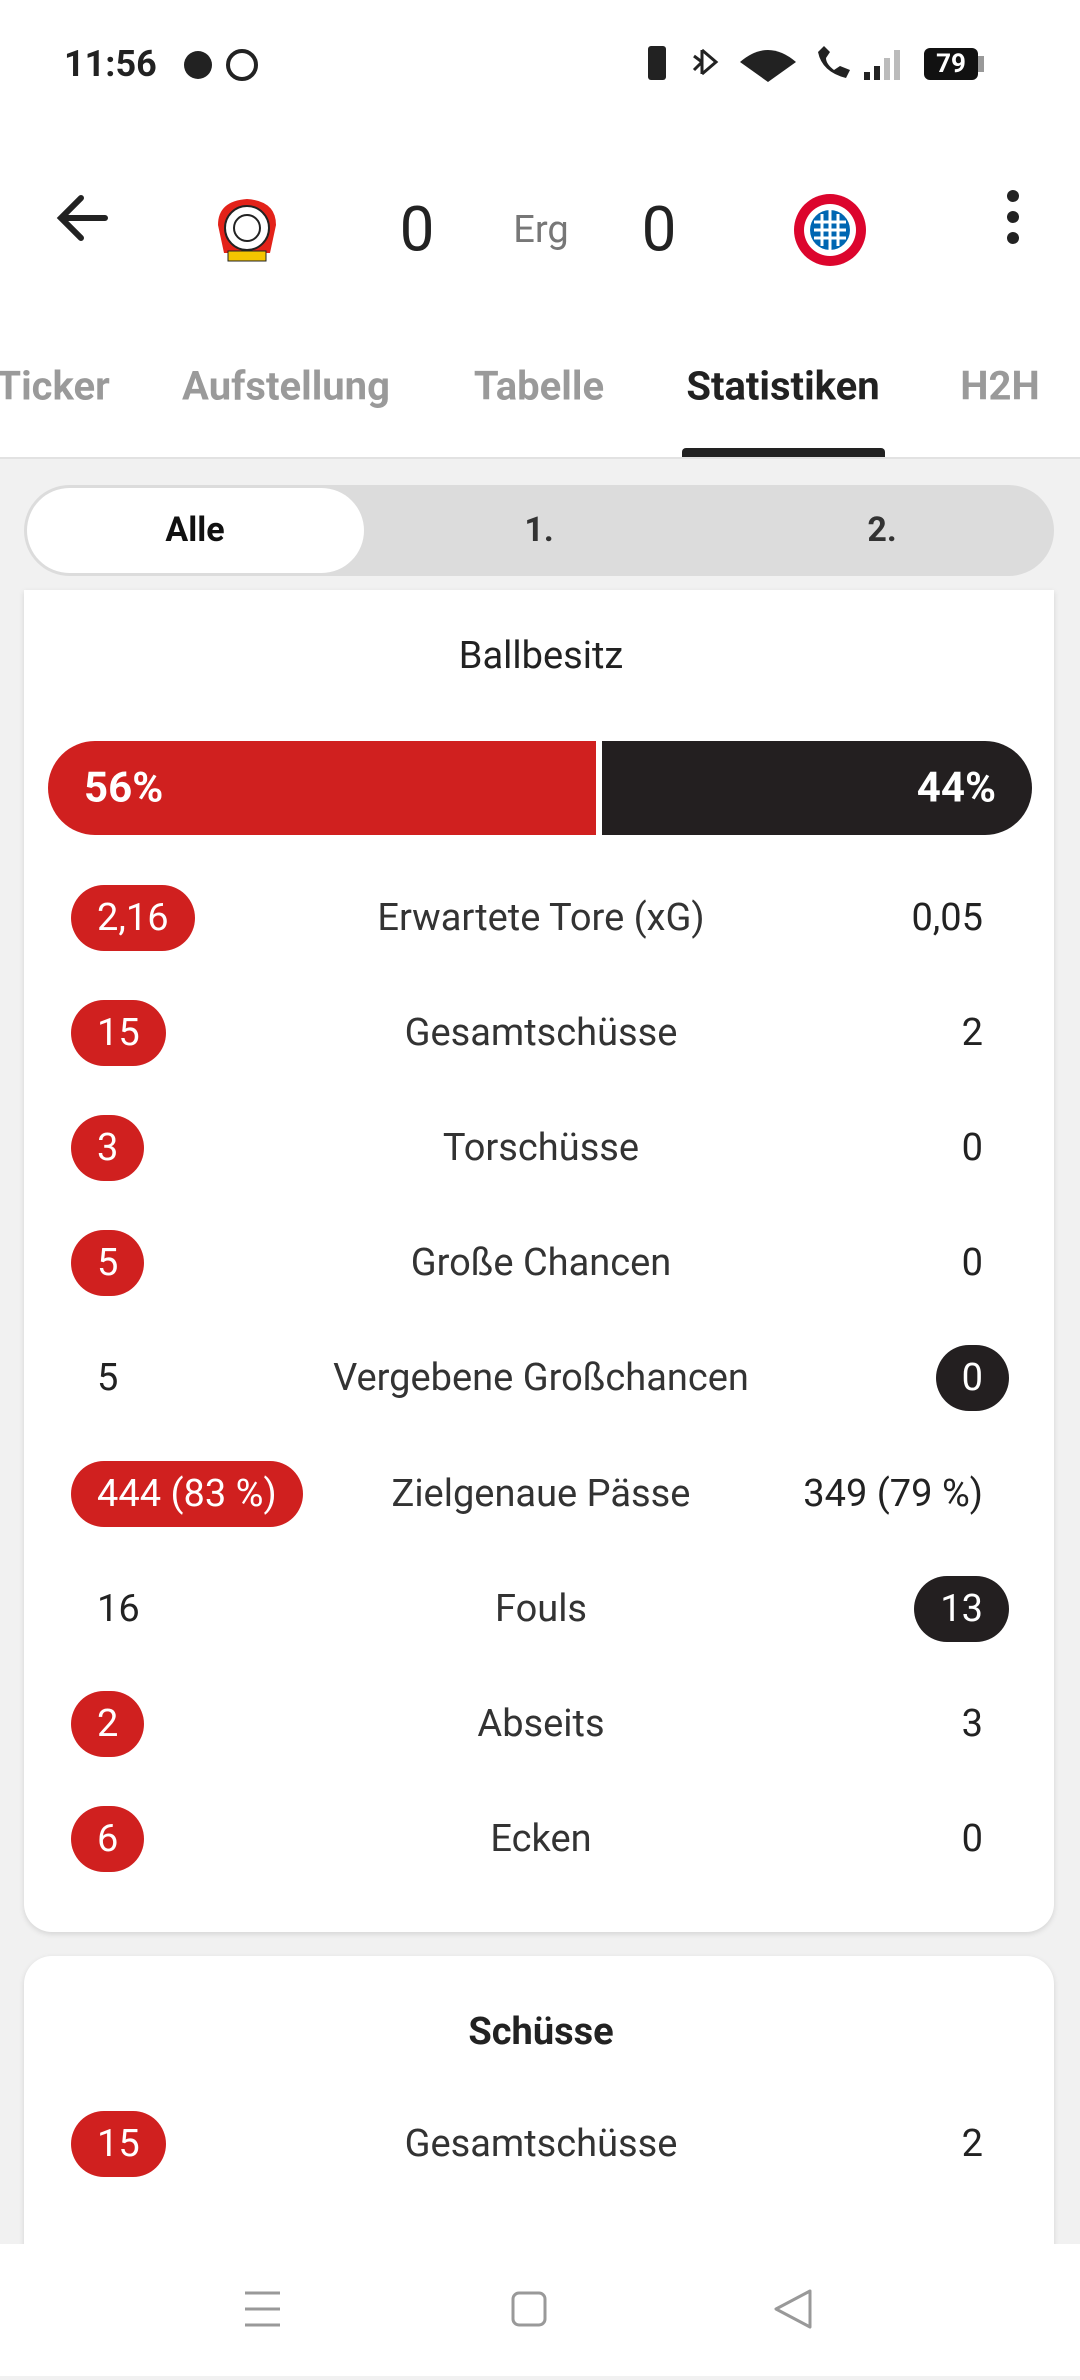  I want to click on battery-level: 79, so click(951, 64).